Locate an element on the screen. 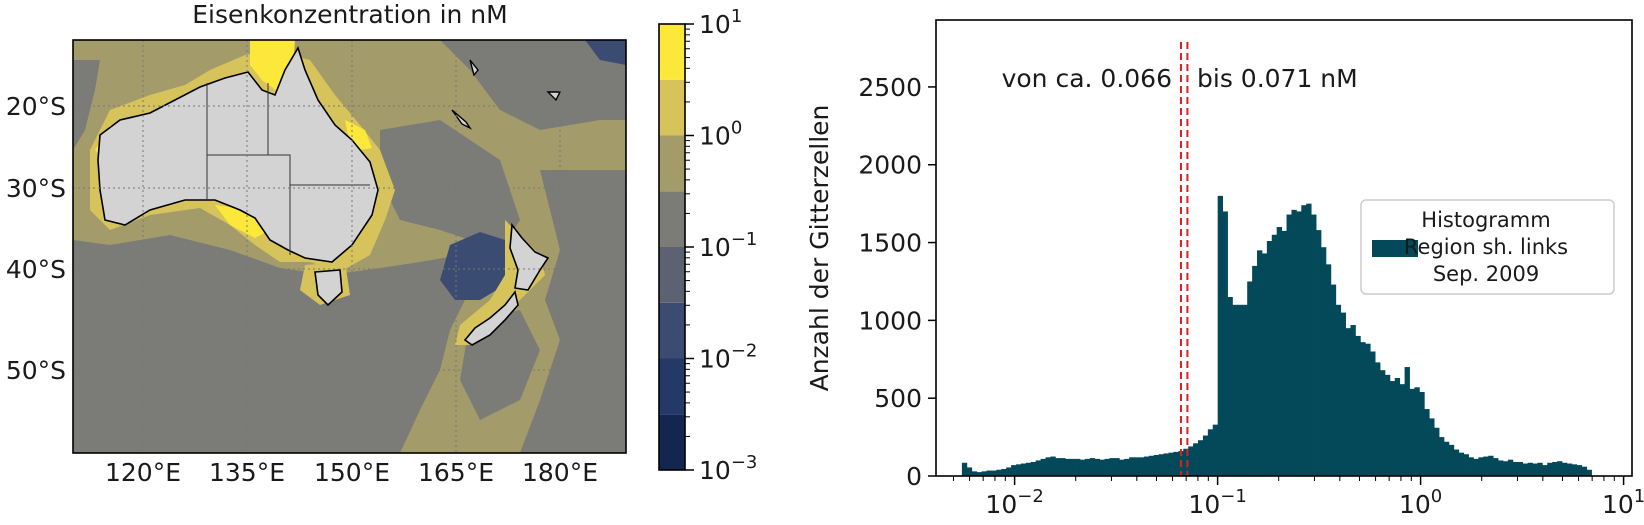  histogram-y-axis: 0 500 1000 1500 2000 2500 is located at coordinates (897, 282).